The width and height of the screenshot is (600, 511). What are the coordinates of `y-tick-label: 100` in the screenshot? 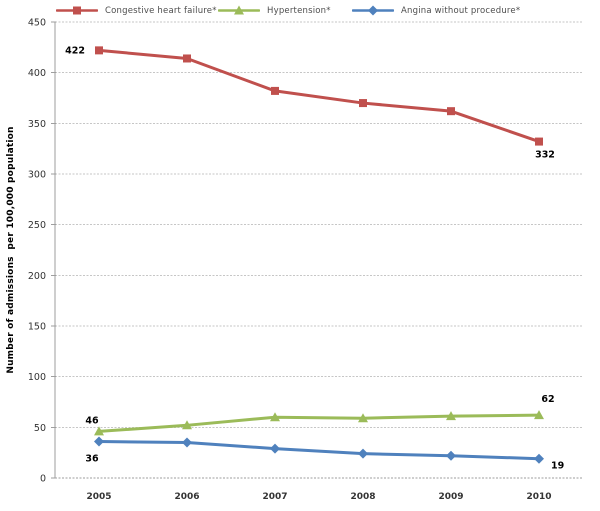 It's located at (37, 377).